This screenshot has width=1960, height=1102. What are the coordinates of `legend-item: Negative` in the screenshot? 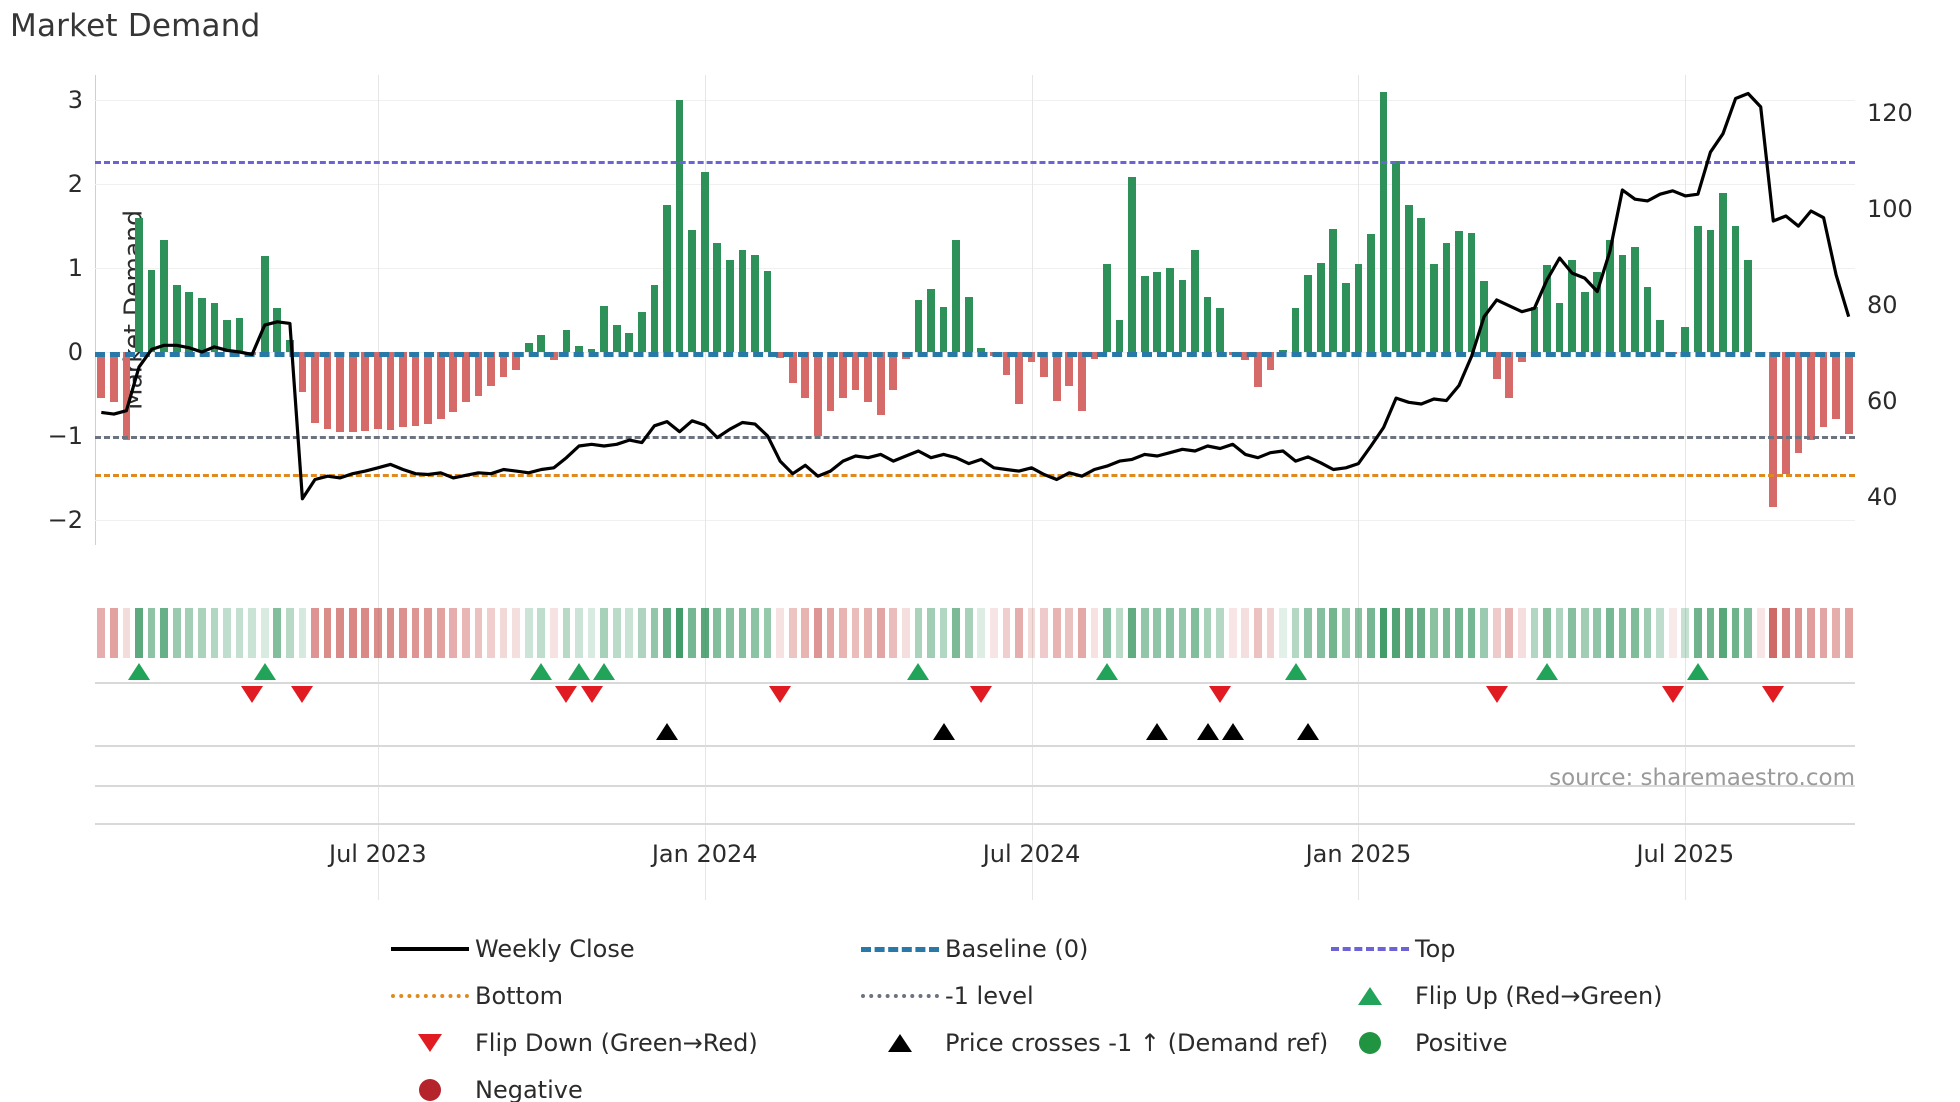 It's located at (620, 1086).